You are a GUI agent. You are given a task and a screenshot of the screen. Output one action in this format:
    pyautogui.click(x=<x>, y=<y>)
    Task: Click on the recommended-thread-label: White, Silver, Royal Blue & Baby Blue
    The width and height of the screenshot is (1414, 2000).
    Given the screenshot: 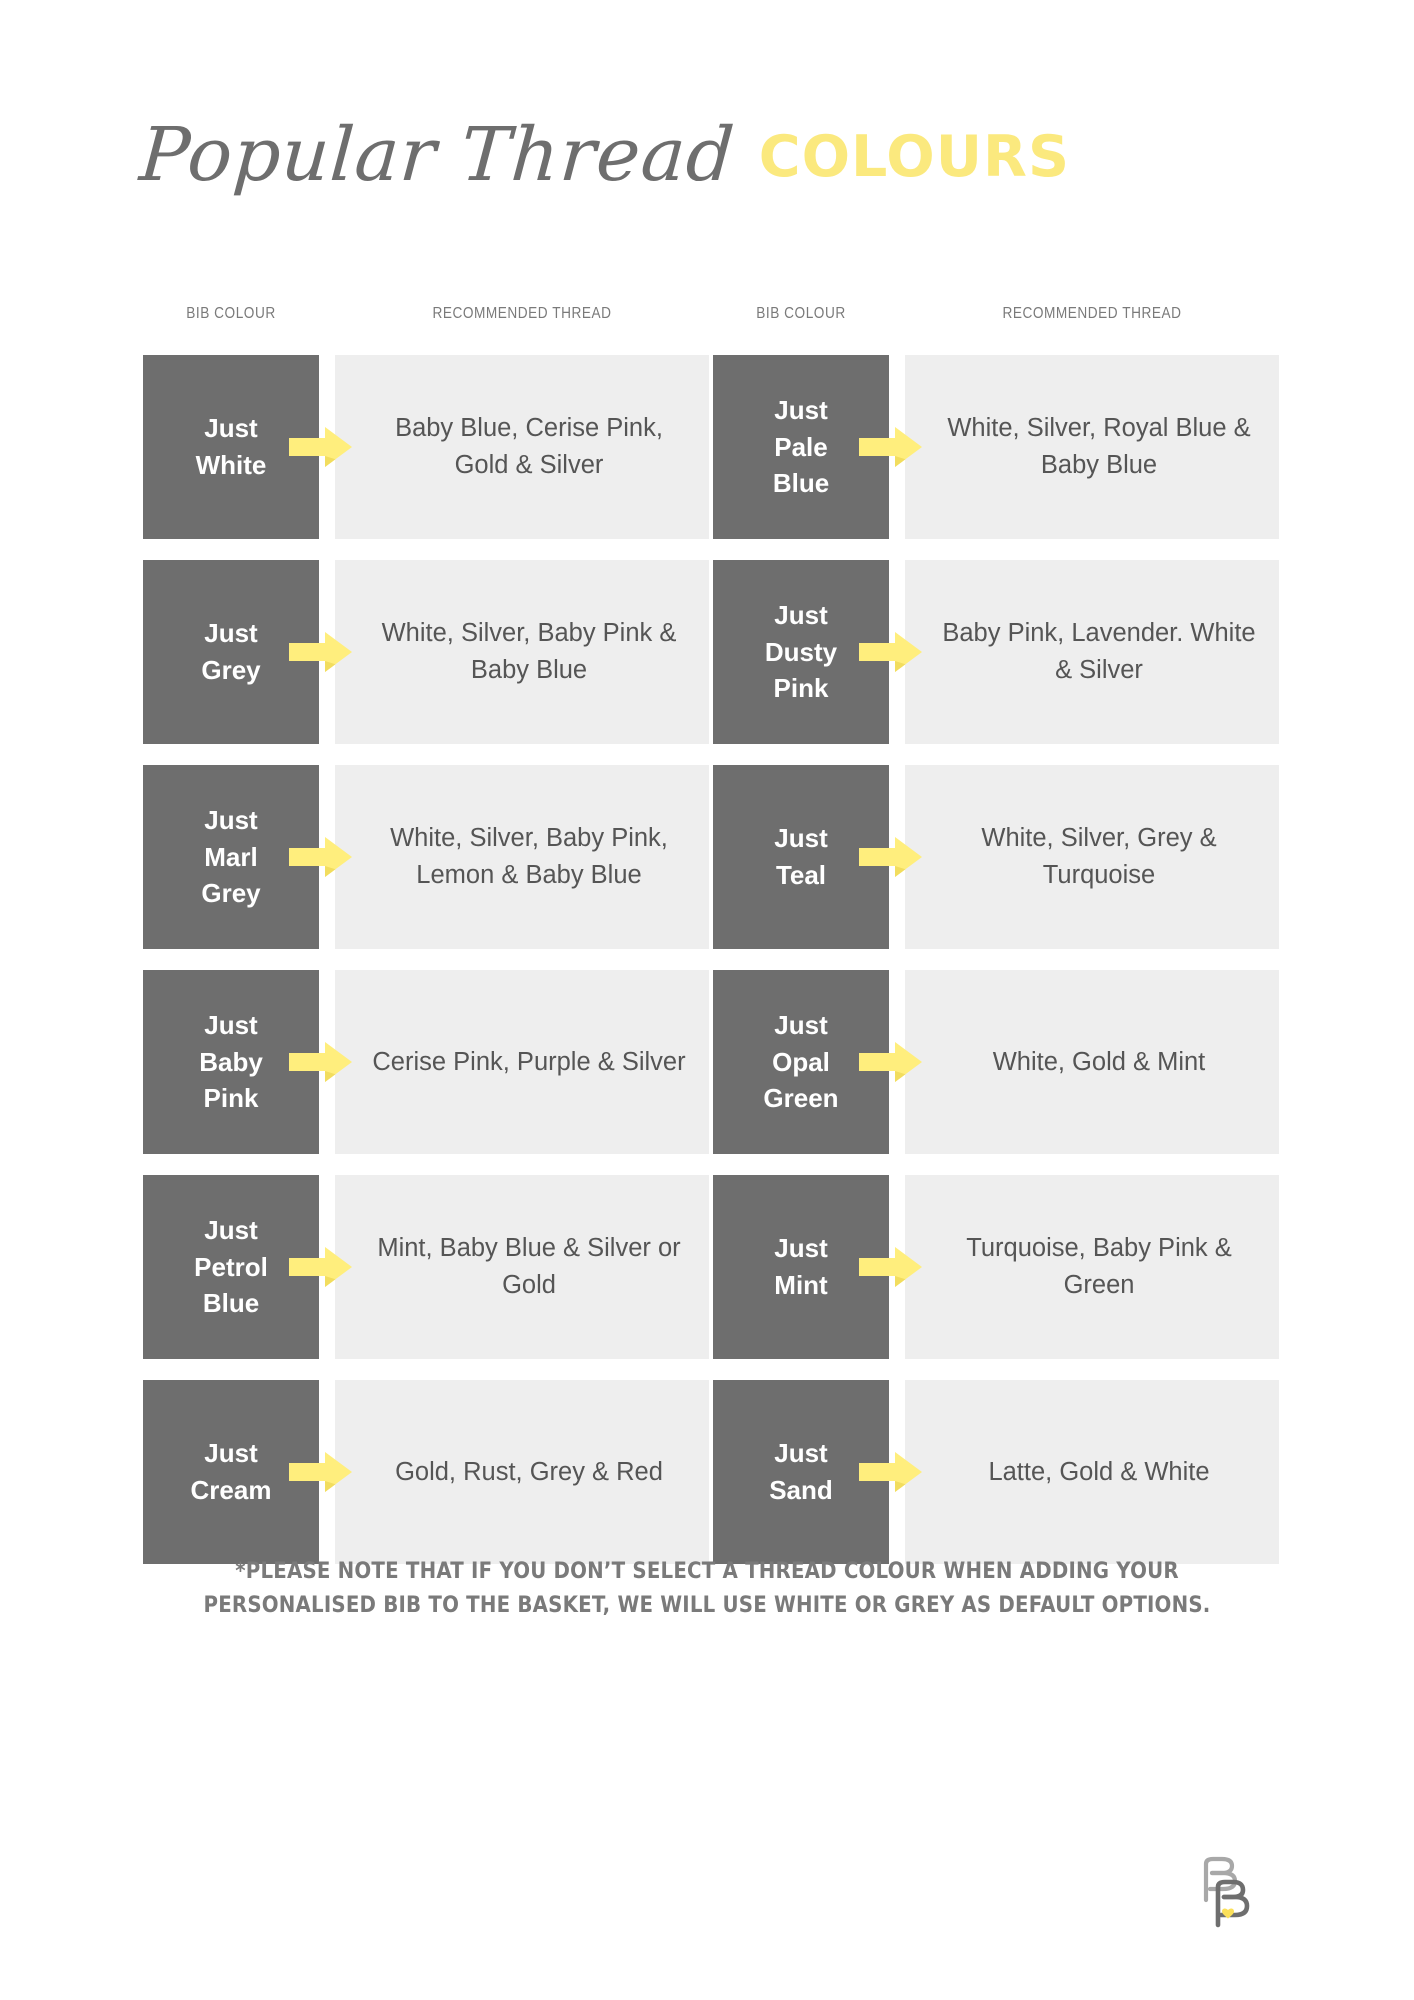 What is the action you would take?
    pyautogui.click(x=1099, y=446)
    